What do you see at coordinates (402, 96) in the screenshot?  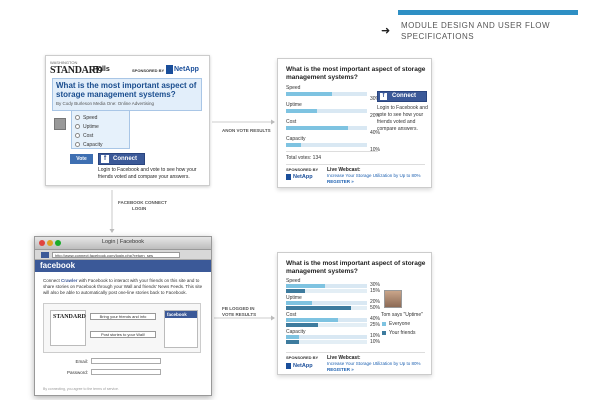 I see `facebook-connect-button: f Connect` at bounding box center [402, 96].